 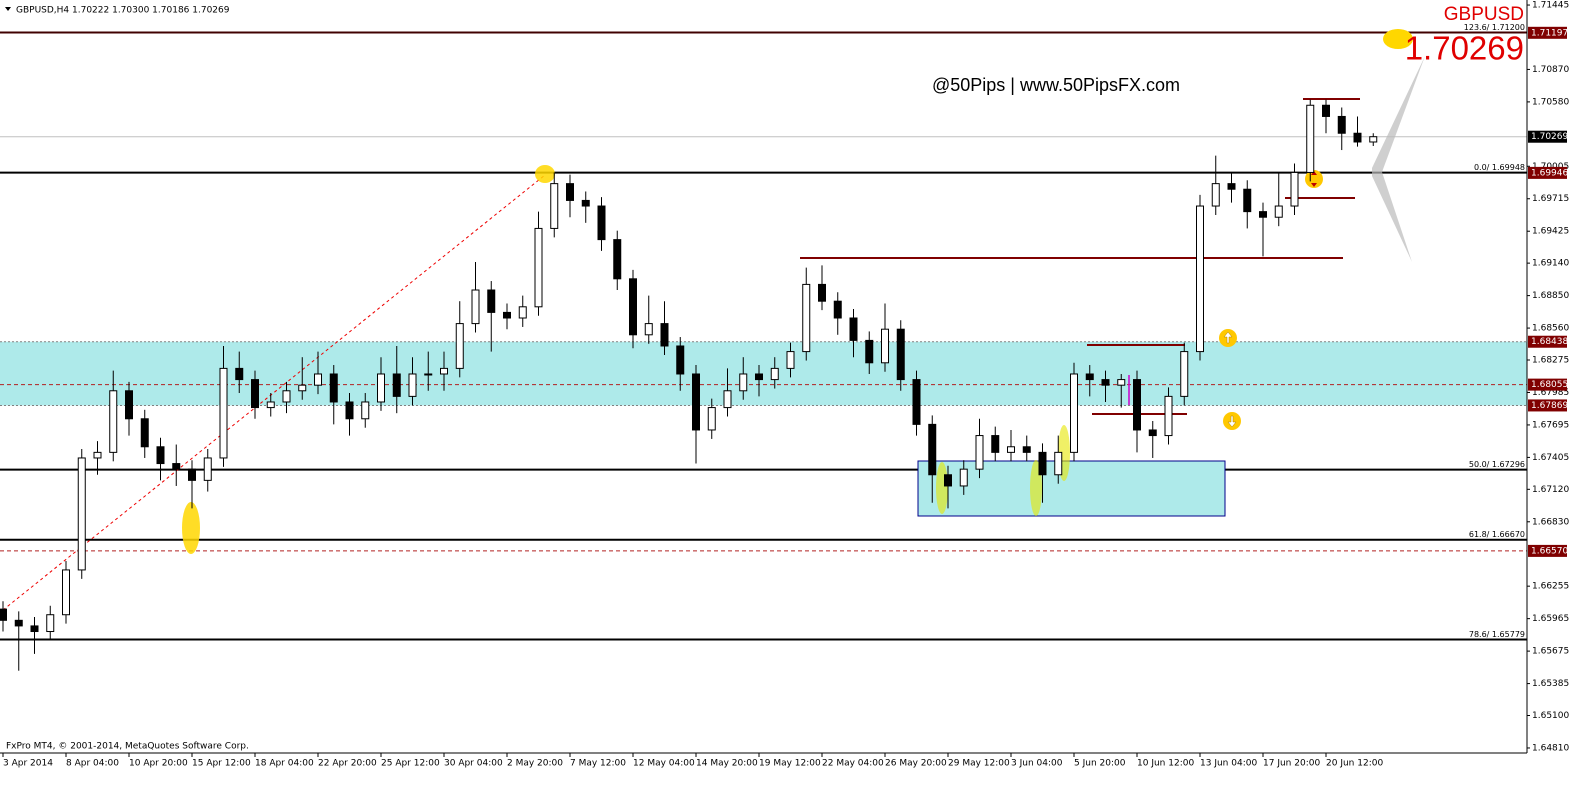 I want to click on y-tick-label: 1.68850, so click(x=1550, y=296).